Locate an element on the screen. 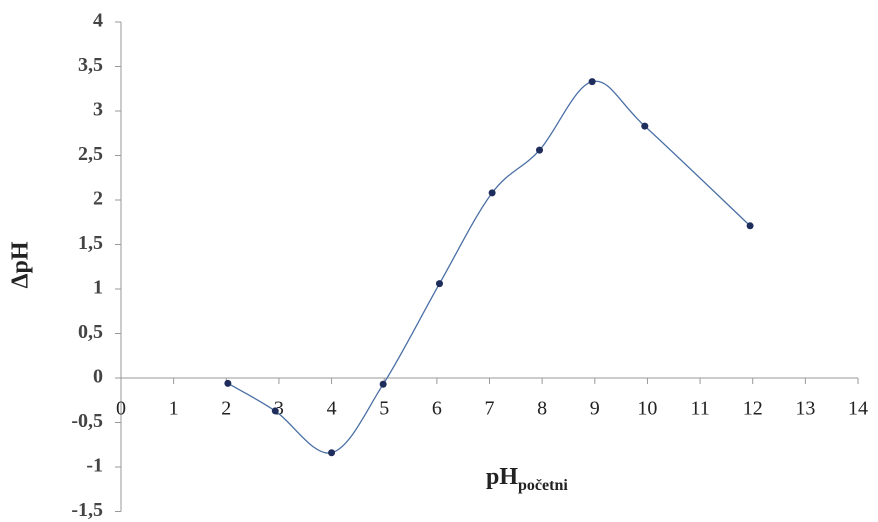  x-axis-title: pHpočetni is located at coordinates (527, 479).